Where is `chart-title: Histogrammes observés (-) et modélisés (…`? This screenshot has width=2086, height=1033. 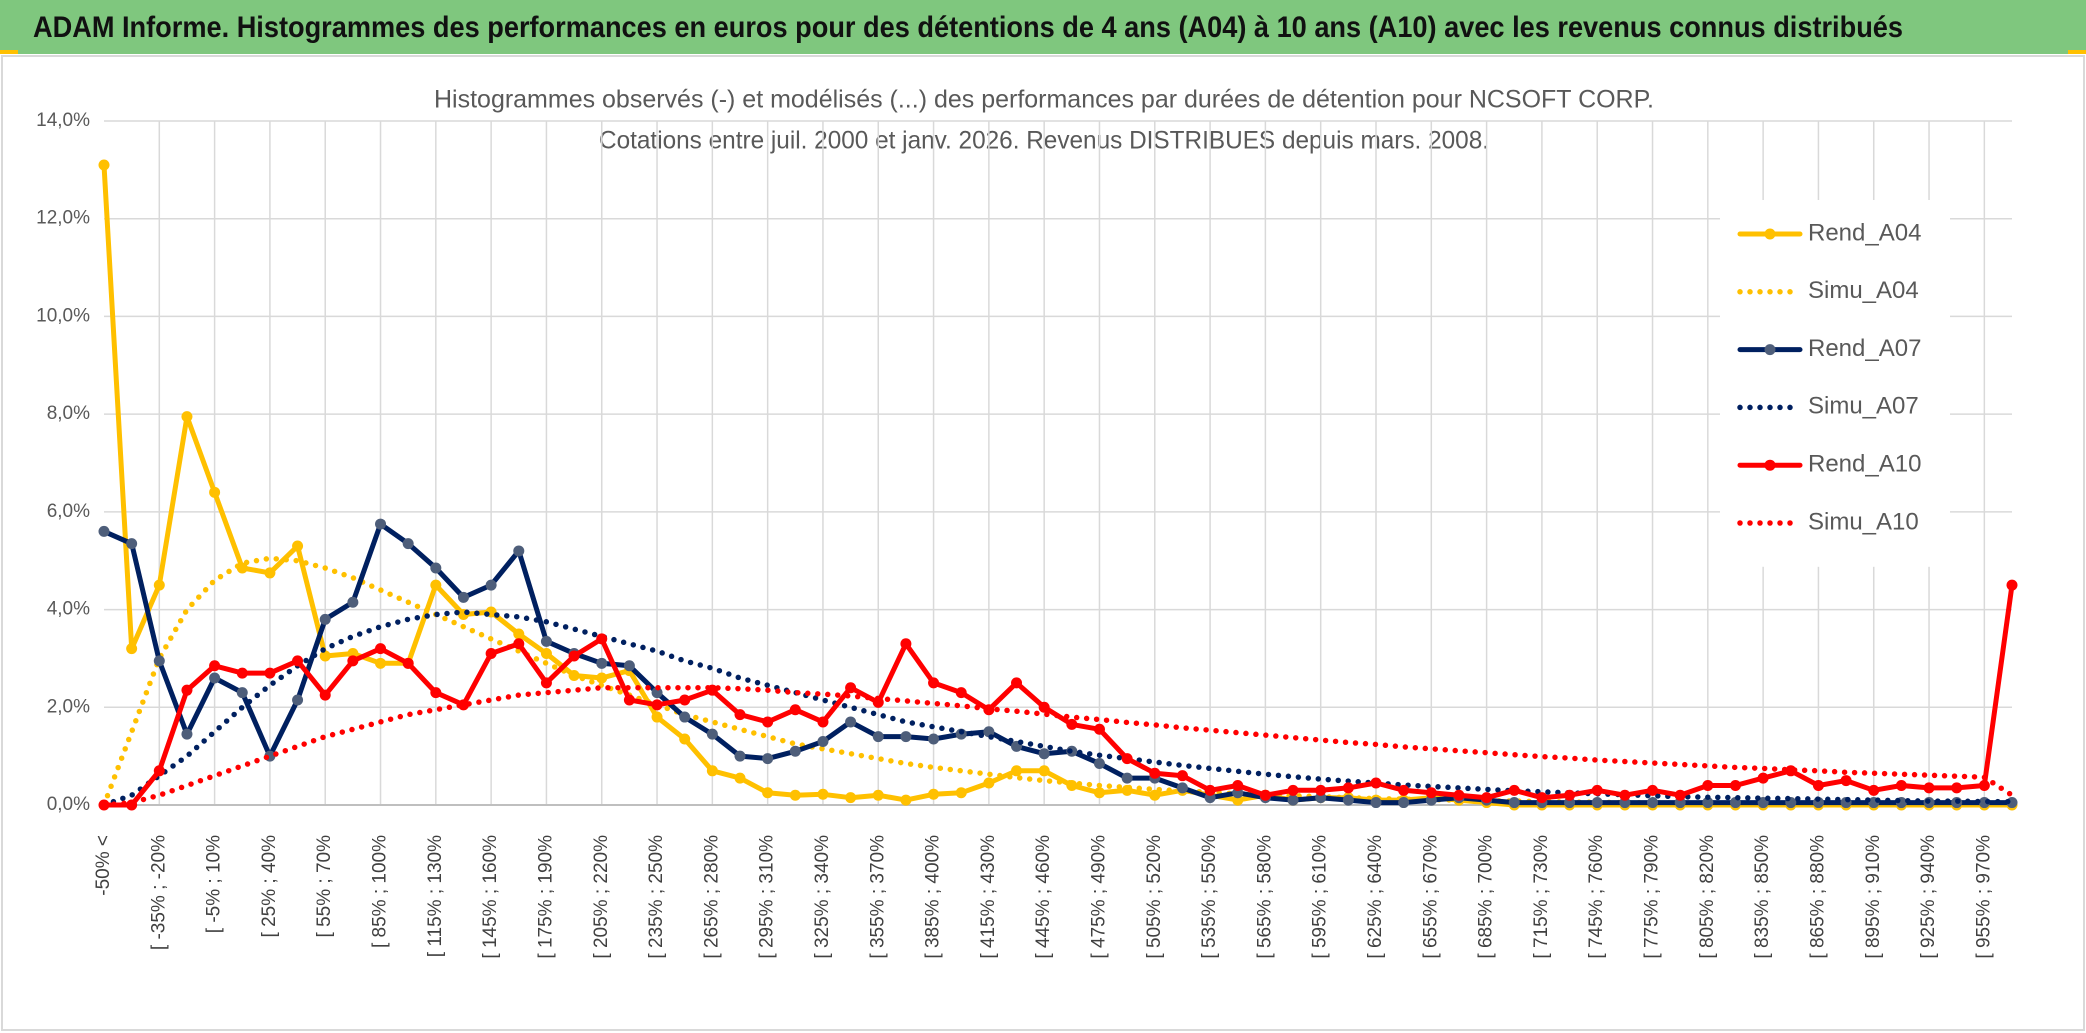
chart-title: Histogrammes observés (-) et modélisés (… is located at coordinates (1044, 100).